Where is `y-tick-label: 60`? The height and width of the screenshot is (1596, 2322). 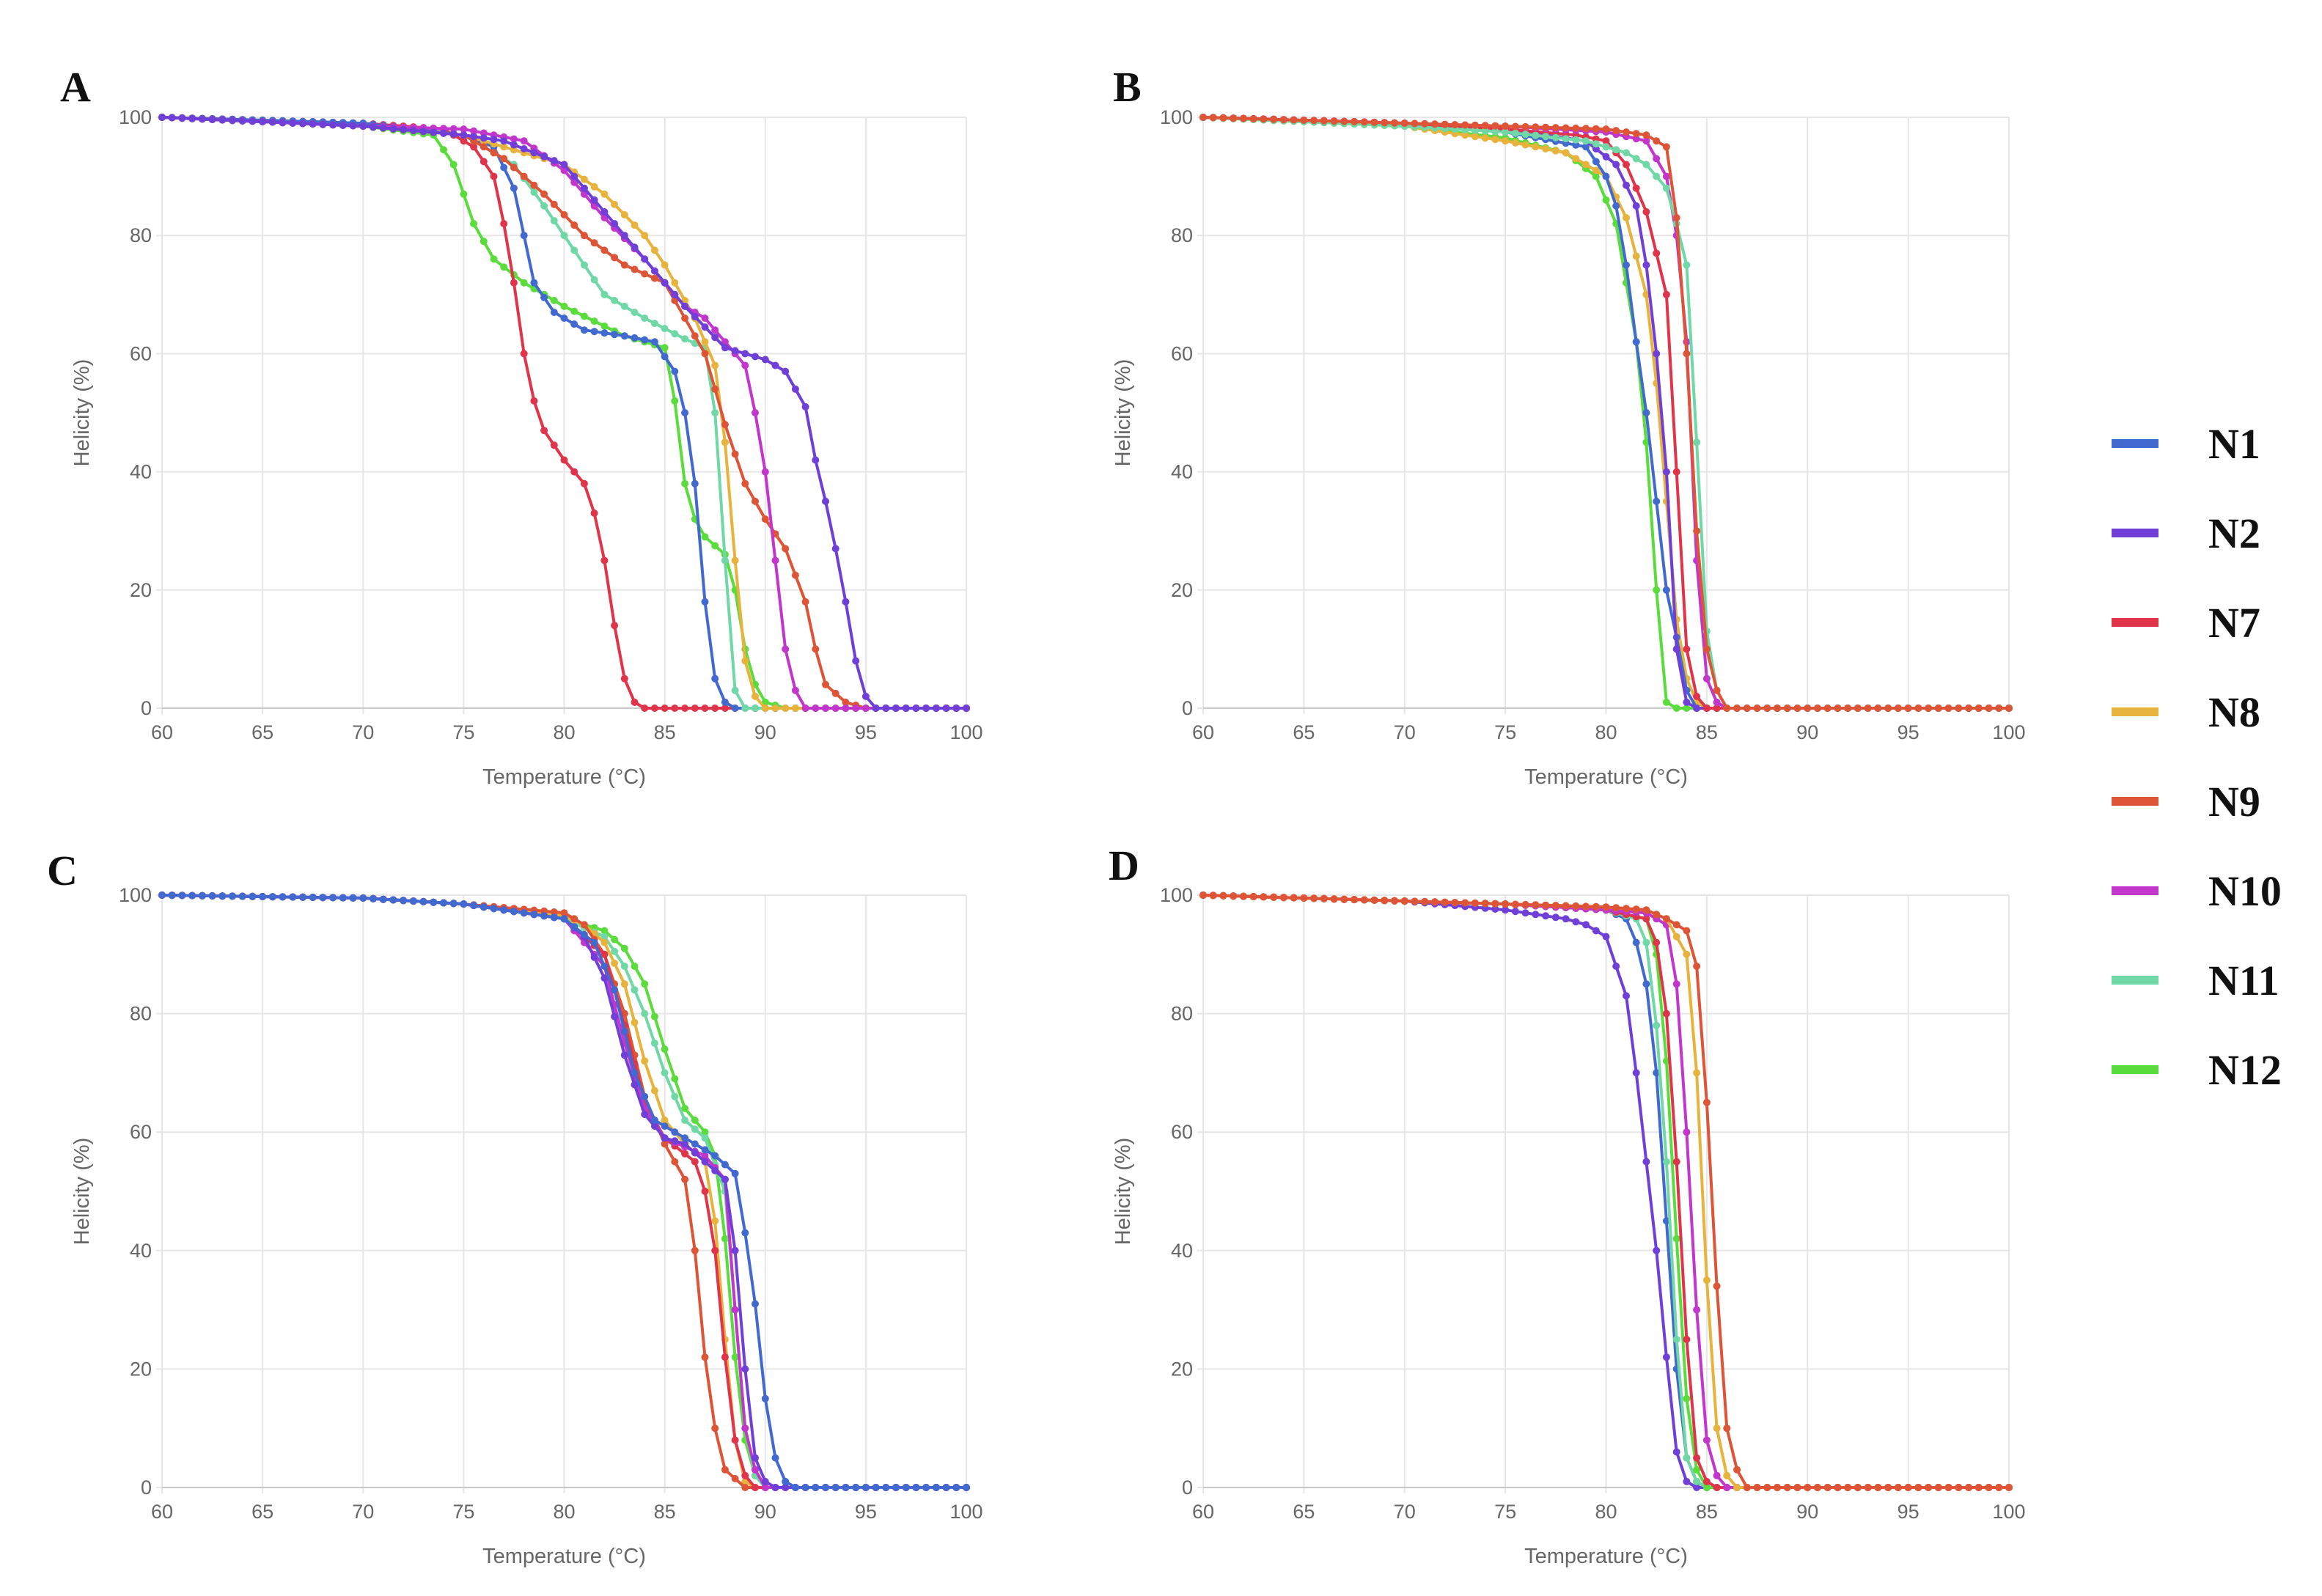 y-tick-label: 60 is located at coordinates (141, 1132).